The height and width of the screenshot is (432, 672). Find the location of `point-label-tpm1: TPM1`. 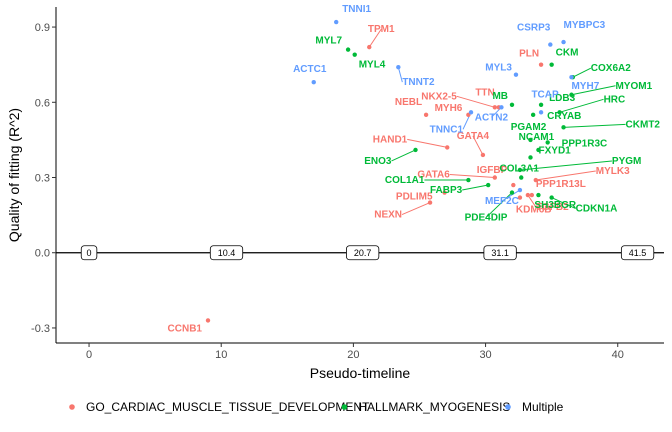

point-label-tpm1: TPM1 is located at coordinates (381, 29).